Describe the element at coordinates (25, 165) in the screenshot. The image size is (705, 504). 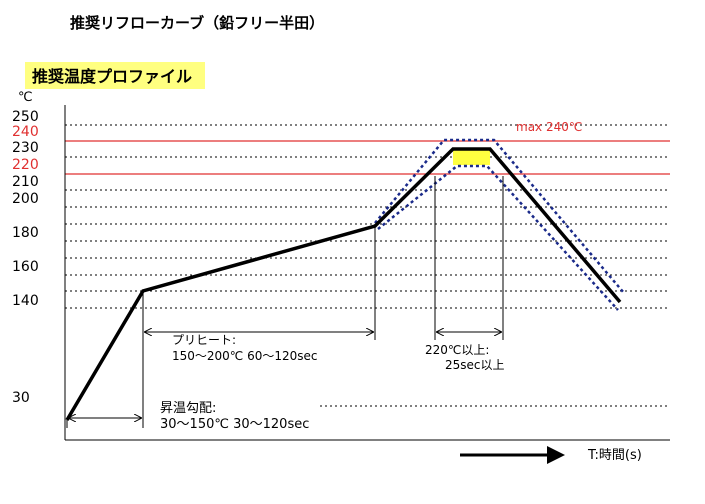
I see `y-label: 220` at that location.